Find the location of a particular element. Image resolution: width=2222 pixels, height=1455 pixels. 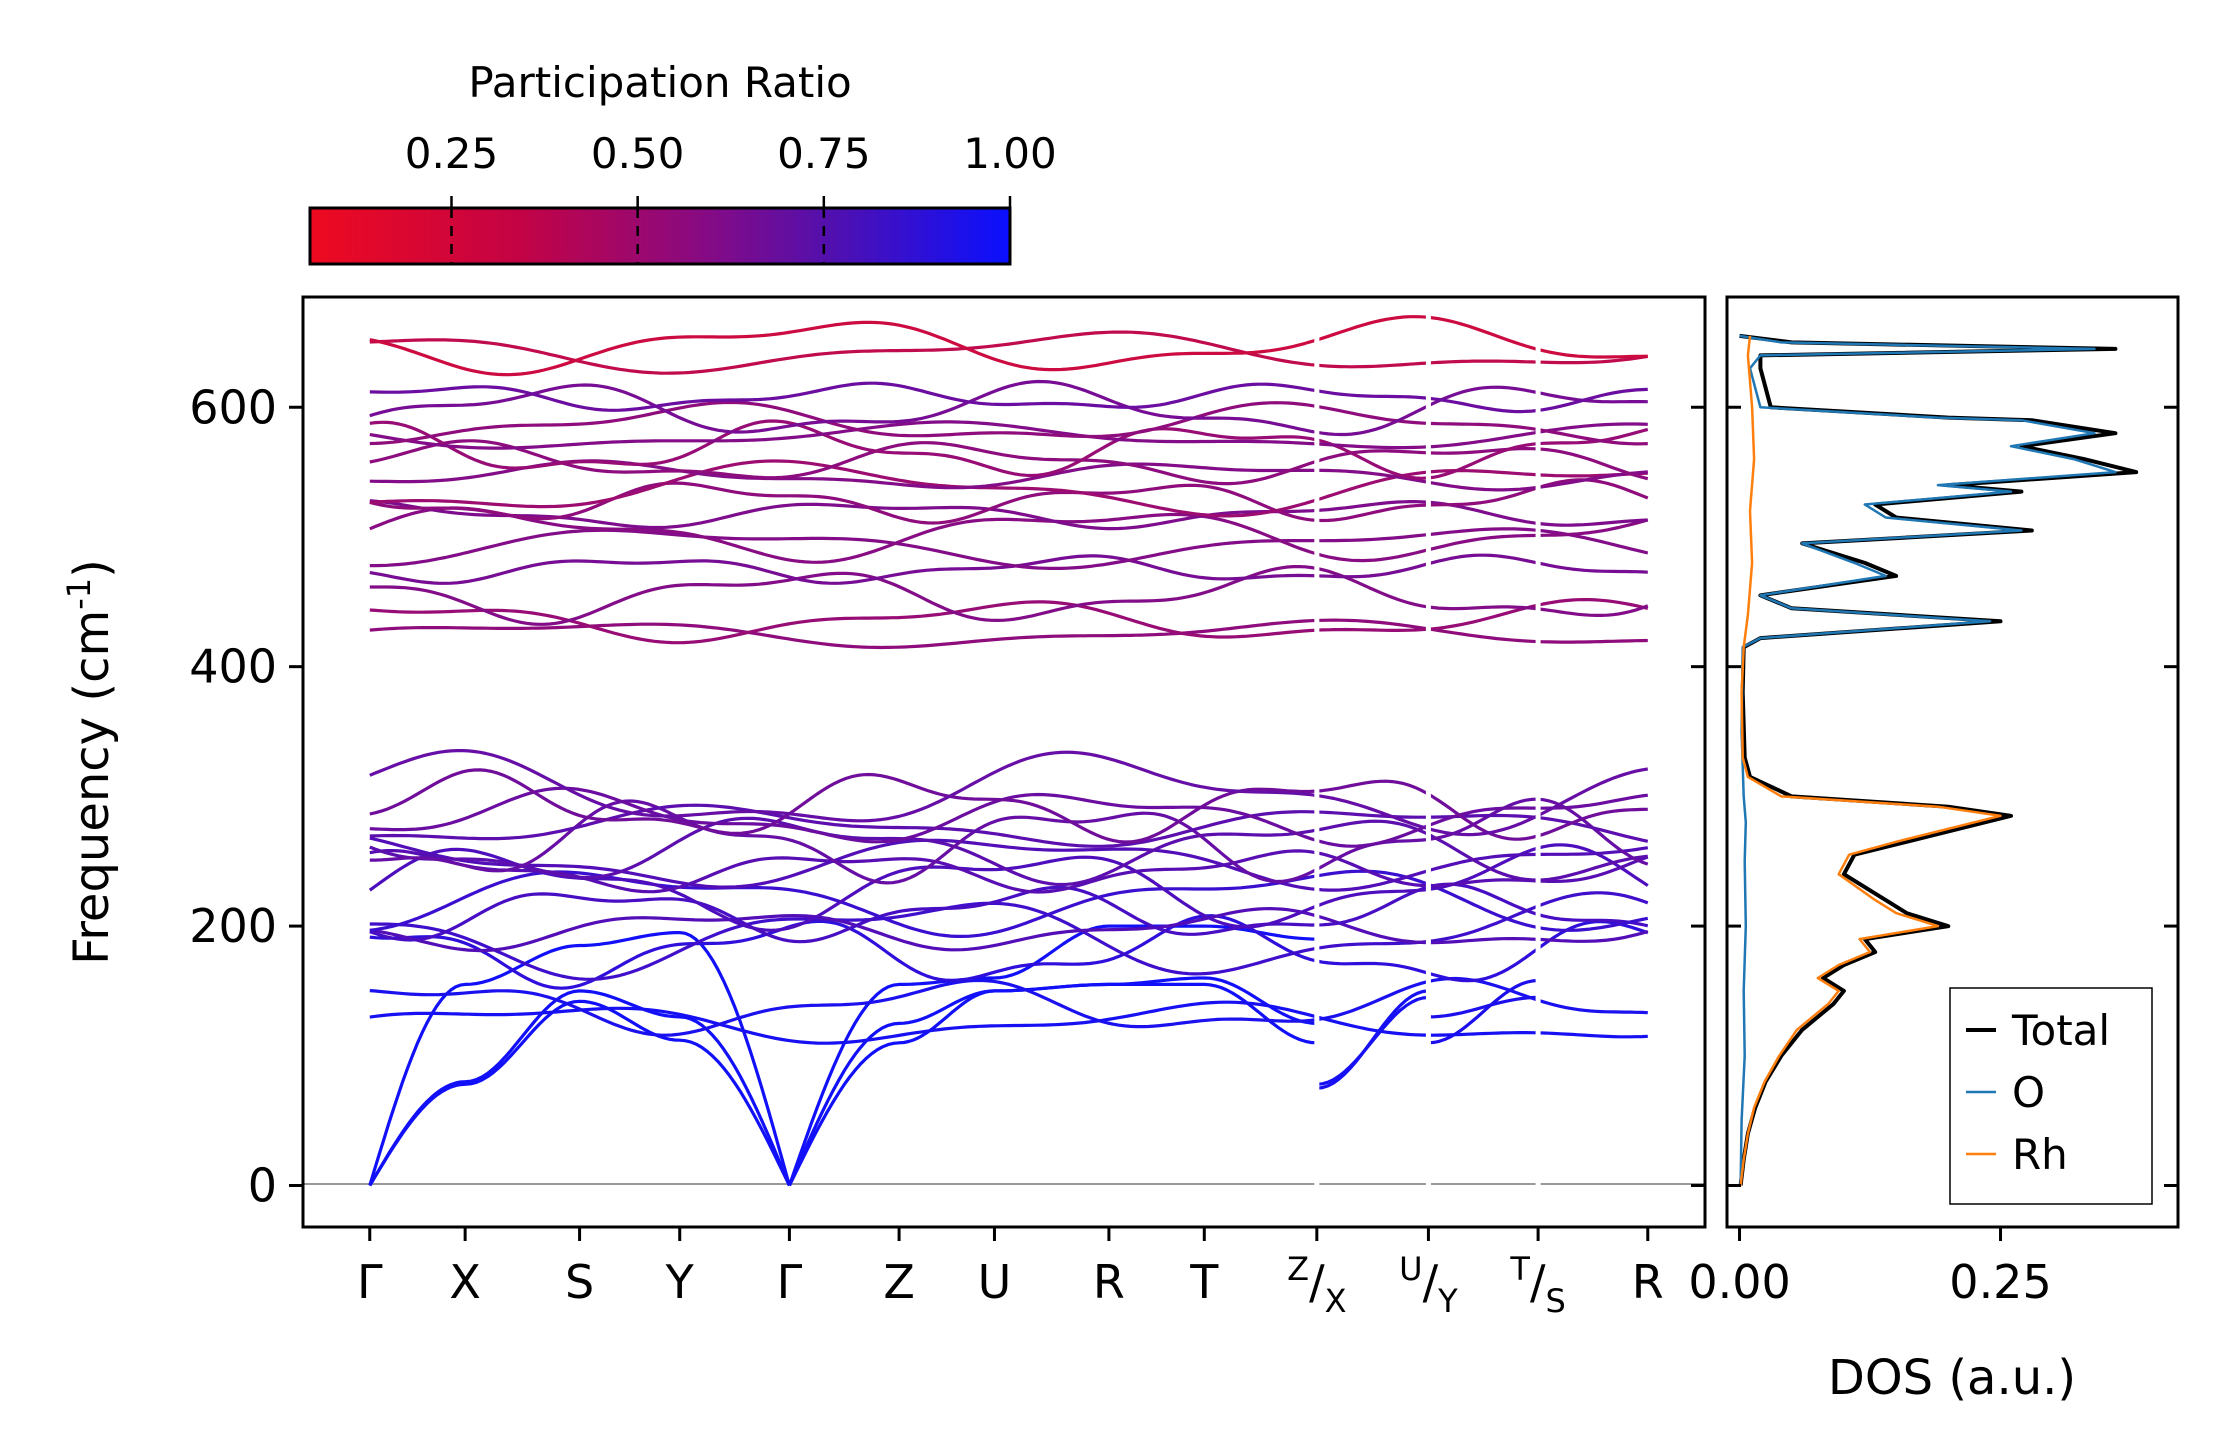

colorbar-gradient is located at coordinates (660, 236).